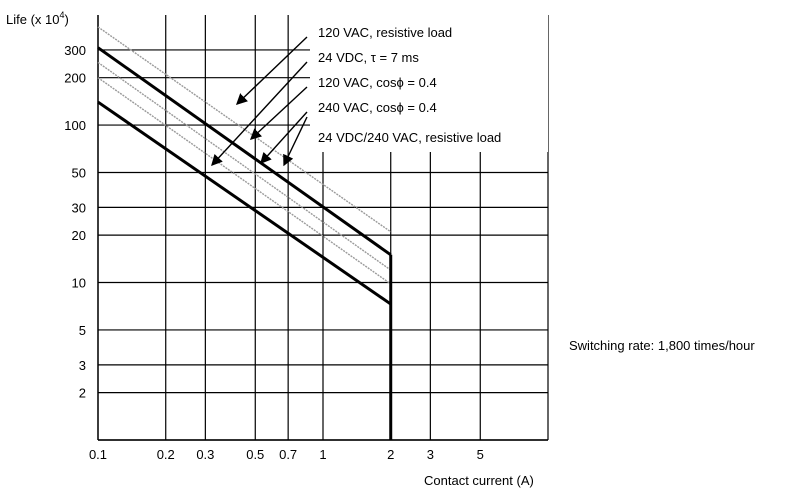  What do you see at coordinates (75, 50) in the screenshot?
I see `y-tick-label: 300` at bounding box center [75, 50].